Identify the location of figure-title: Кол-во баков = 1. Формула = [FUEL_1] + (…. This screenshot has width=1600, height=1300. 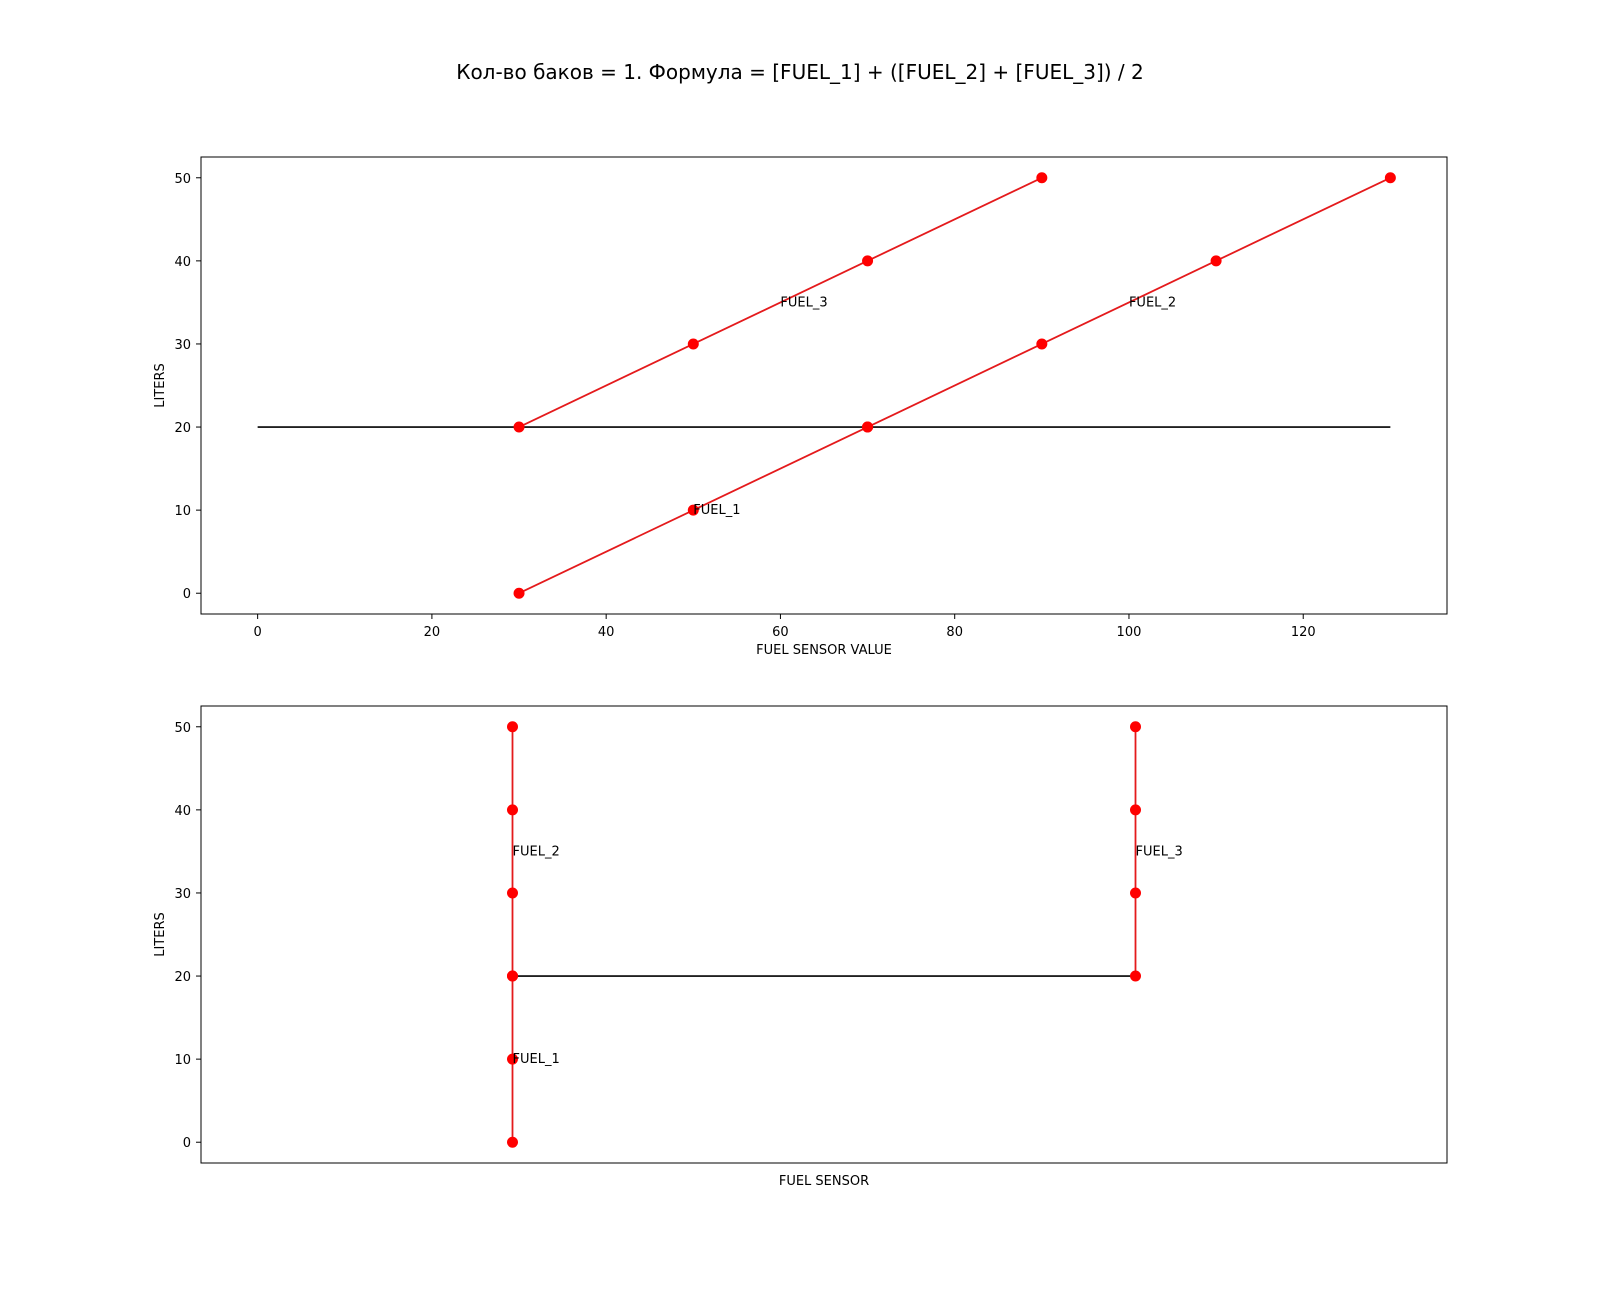
(800, 72).